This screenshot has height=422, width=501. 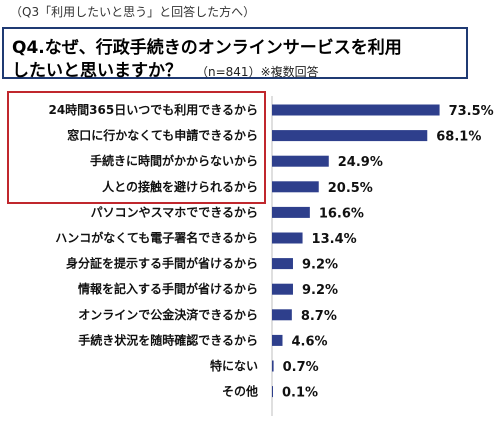 I want to click on category-label: オンラインで公金決済できるから, so click(x=168, y=314).